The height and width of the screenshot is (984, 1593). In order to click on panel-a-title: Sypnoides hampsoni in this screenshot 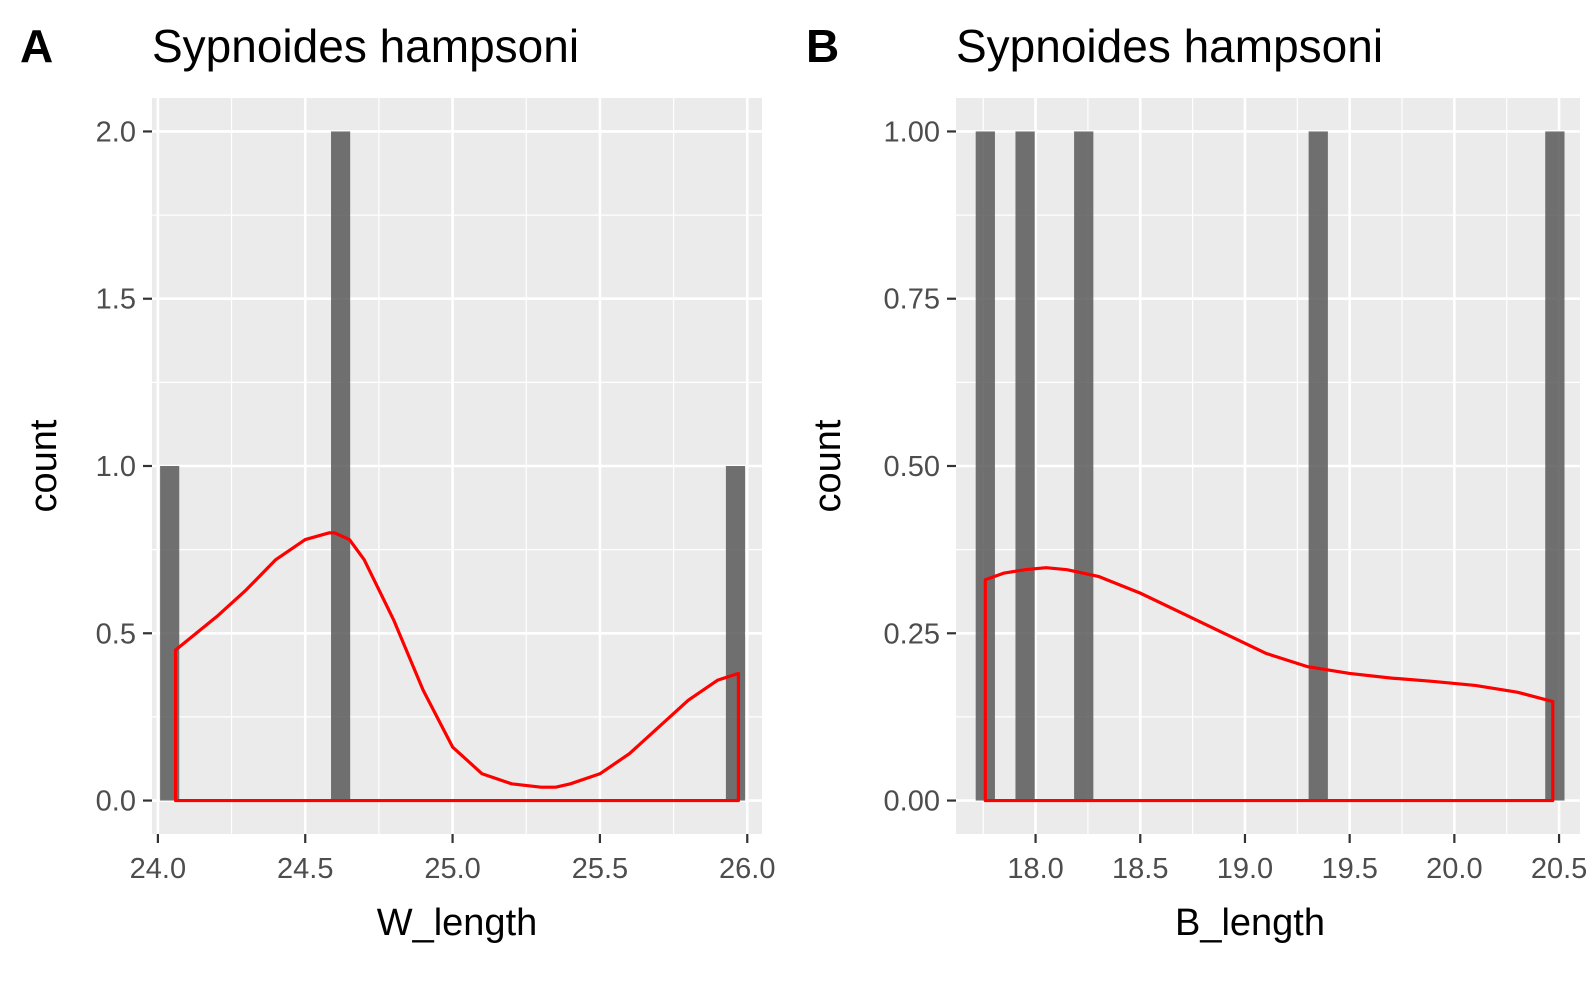, I will do `click(365, 46)`.